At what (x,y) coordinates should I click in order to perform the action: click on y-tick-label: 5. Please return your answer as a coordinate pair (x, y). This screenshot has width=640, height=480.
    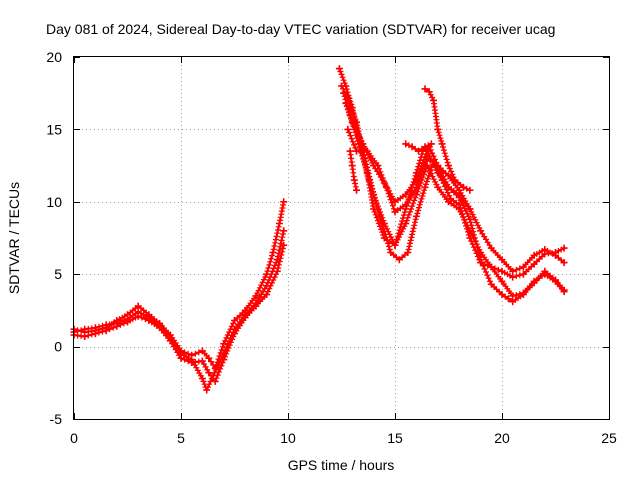
    Looking at the image, I should click on (58, 274).